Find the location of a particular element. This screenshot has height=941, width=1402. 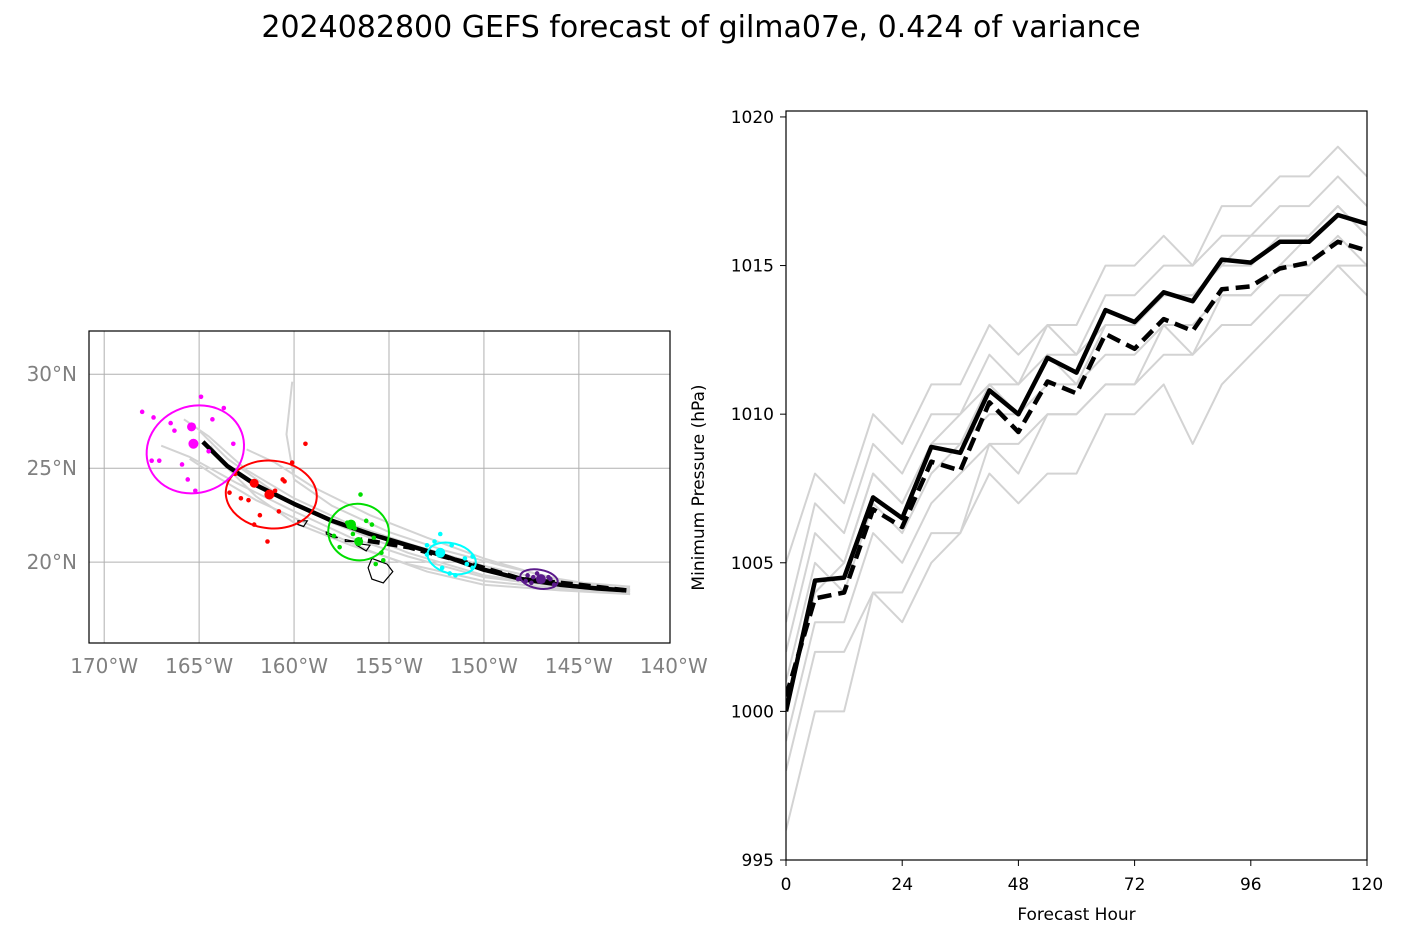

map-lon-tick-label: 140°W is located at coordinates (674, 666).